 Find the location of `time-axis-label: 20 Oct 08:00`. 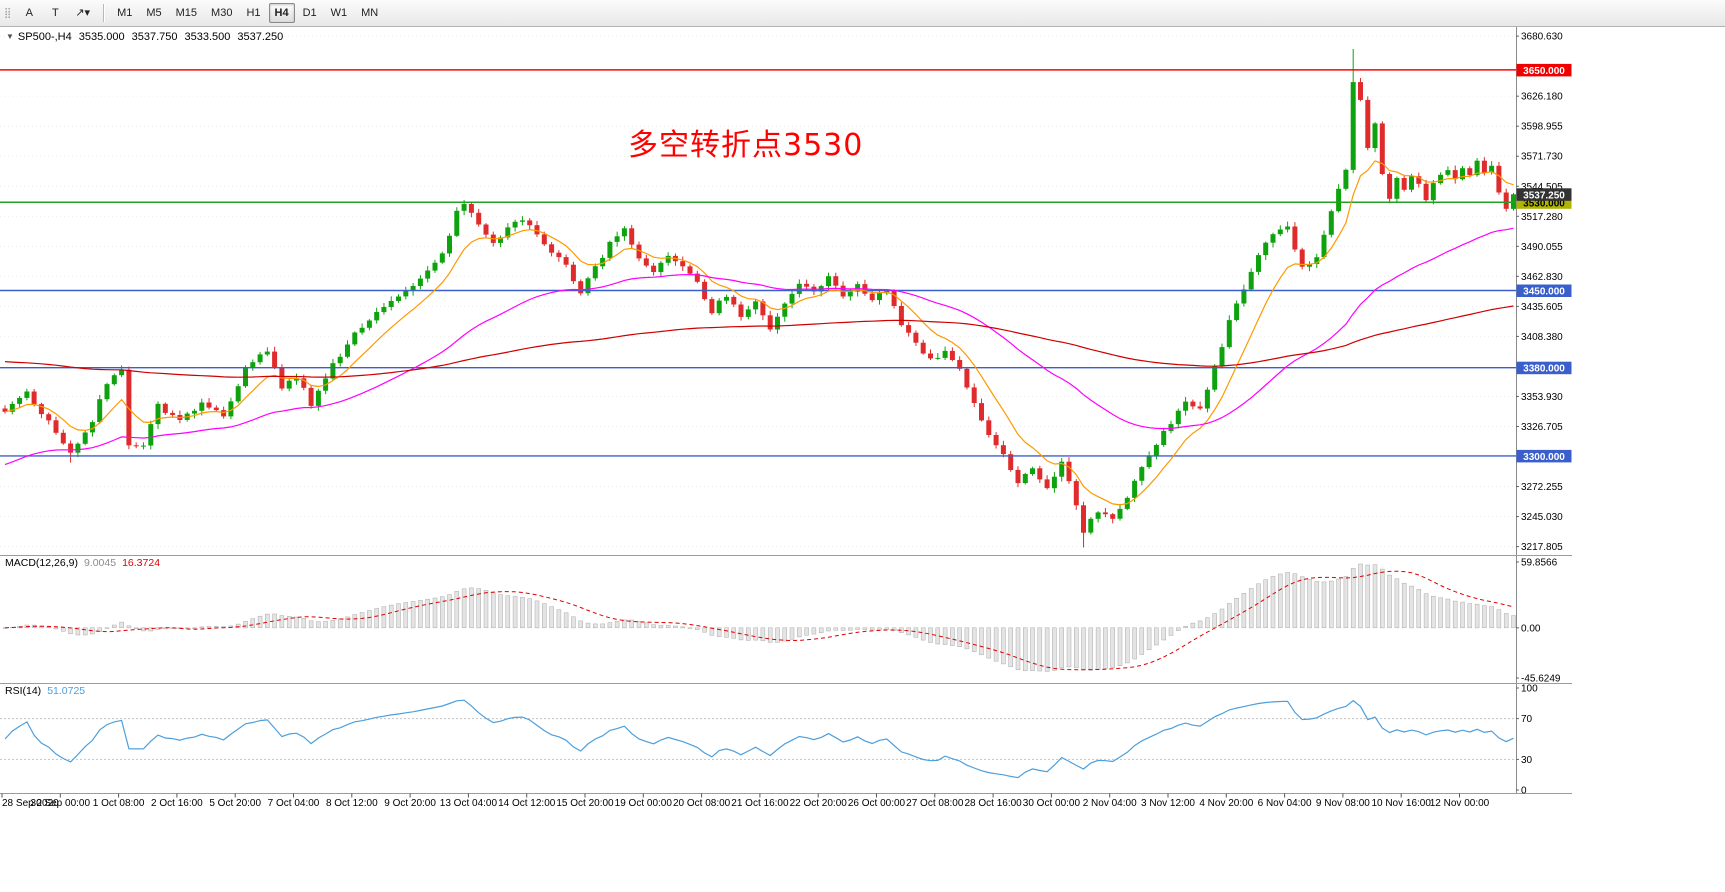

time-axis-label: 20 Oct 08:00 is located at coordinates (702, 803).